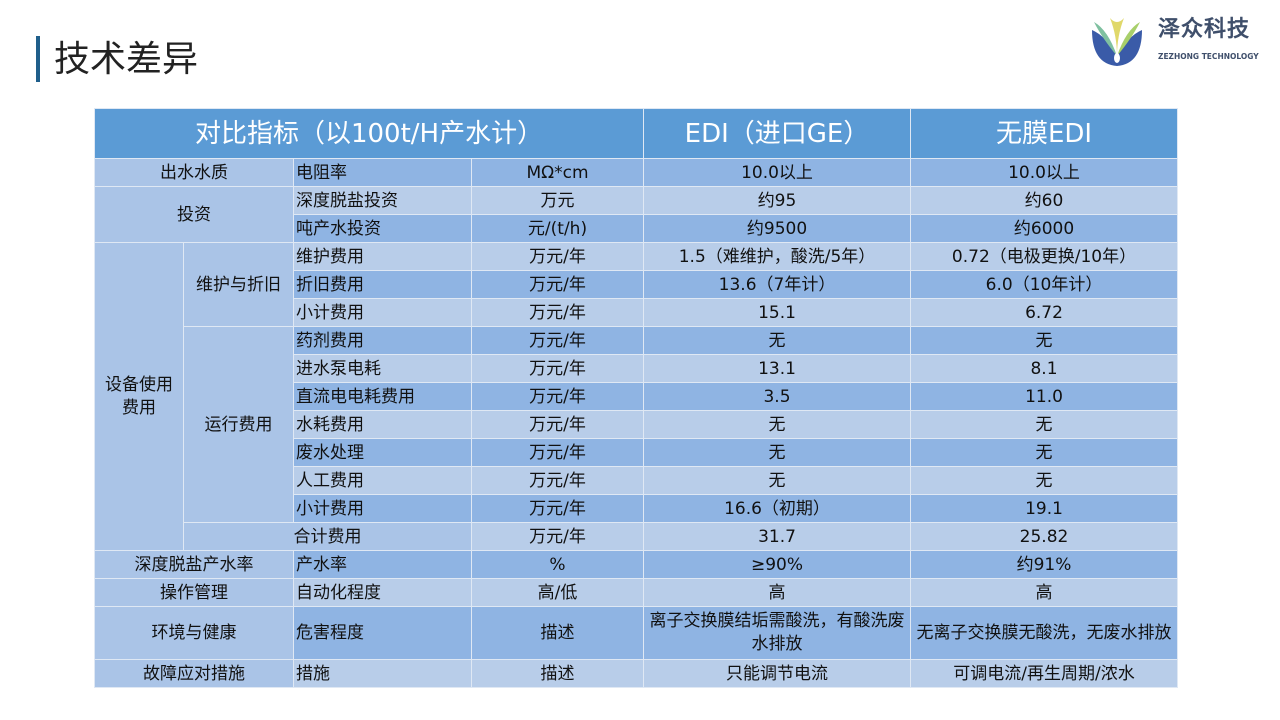  What do you see at coordinates (637, 480) in the screenshot?
I see `table-row: 人工费用 万元/年无无` at bounding box center [637, 480].